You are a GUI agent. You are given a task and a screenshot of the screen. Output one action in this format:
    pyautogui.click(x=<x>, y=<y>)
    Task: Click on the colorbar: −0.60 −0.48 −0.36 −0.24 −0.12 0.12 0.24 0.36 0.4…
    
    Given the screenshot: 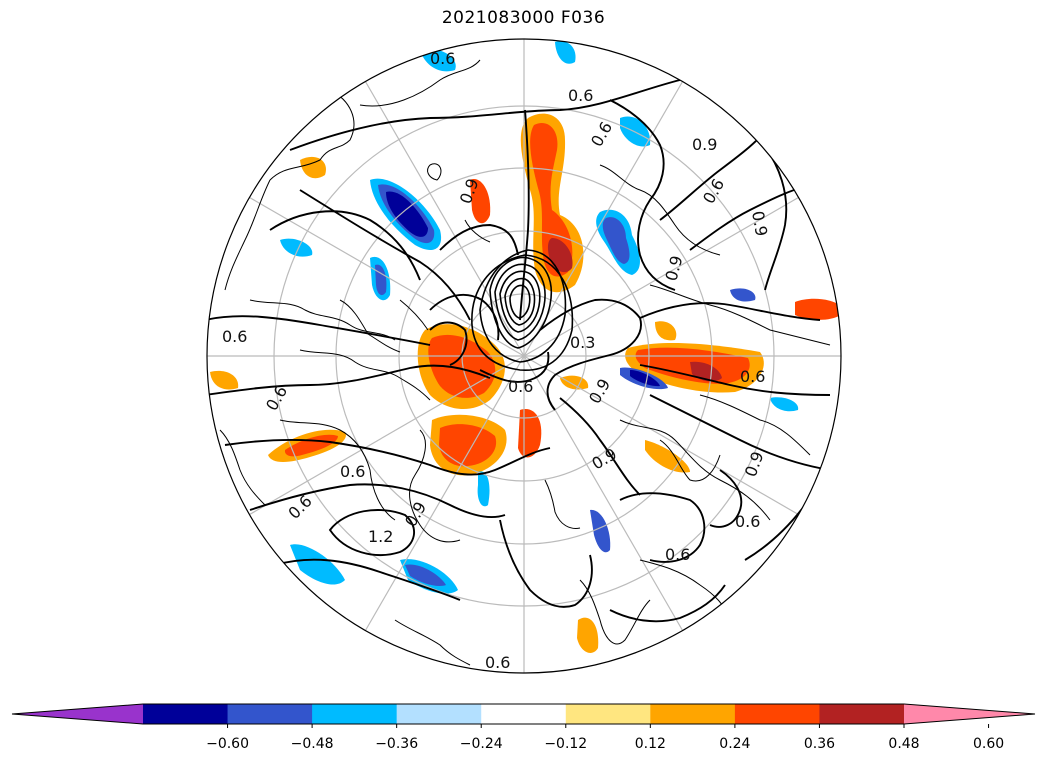 What is the action you would take?
    pyautogui.click(x=523, y=727)
    